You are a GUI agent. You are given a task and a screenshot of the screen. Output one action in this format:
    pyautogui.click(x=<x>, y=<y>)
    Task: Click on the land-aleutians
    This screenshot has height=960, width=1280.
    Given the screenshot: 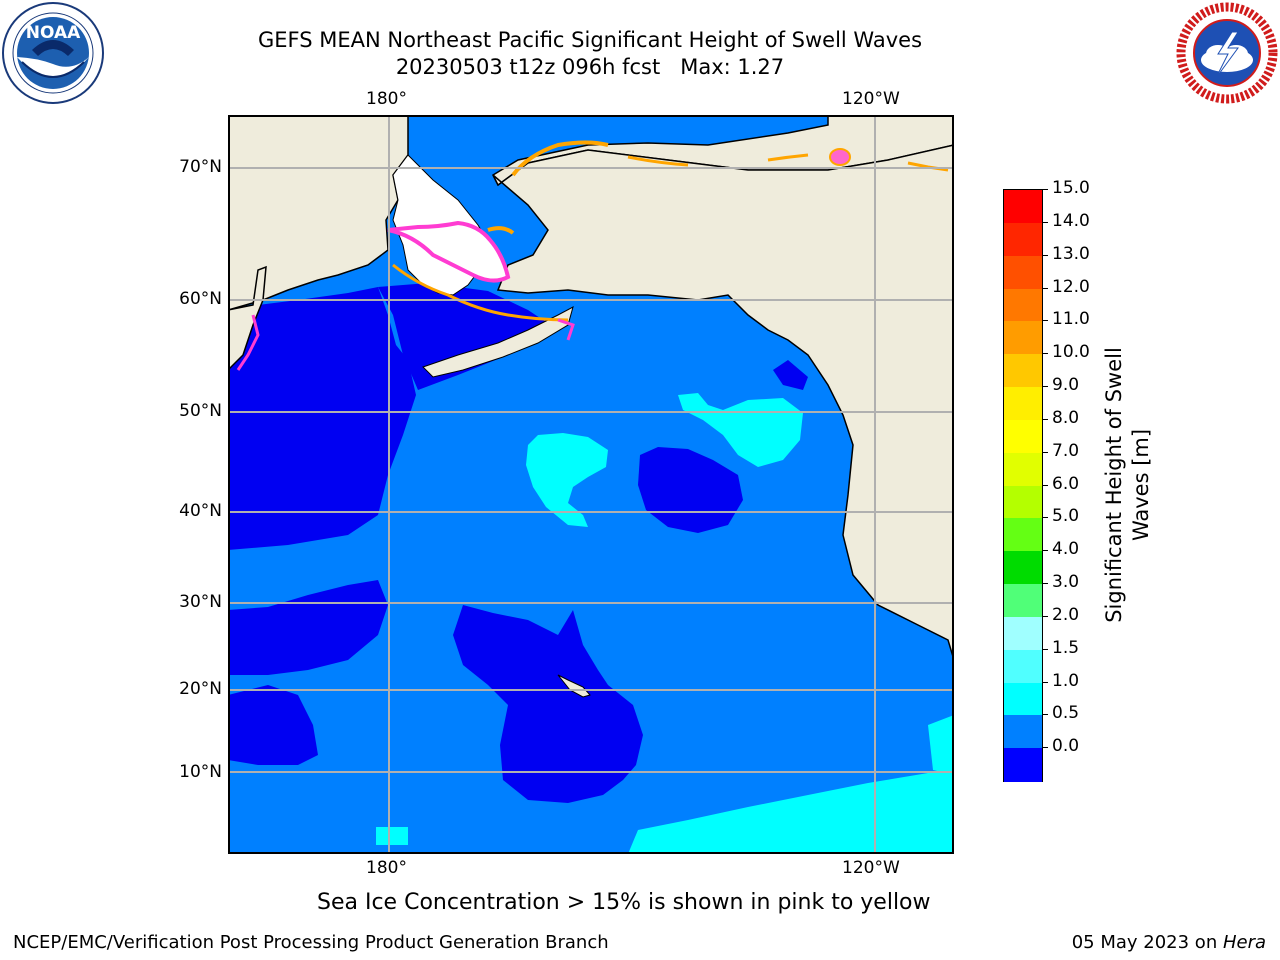 What is the action you would take?
    pyautogui.click(x=498, y=342)
    